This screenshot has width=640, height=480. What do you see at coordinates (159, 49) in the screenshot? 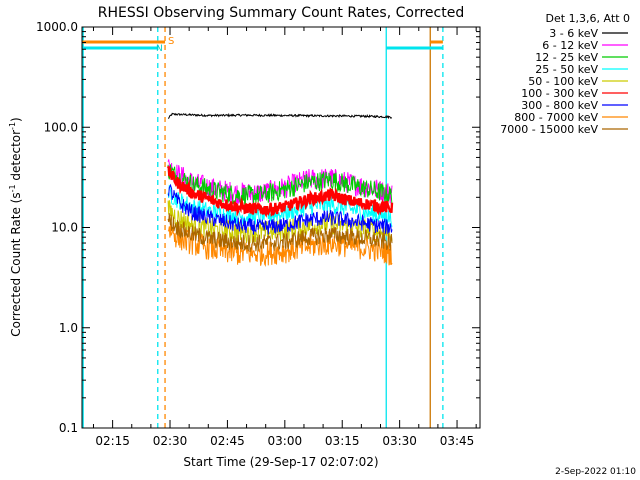
I see `n-label: N` at bounding box center [159, 49].